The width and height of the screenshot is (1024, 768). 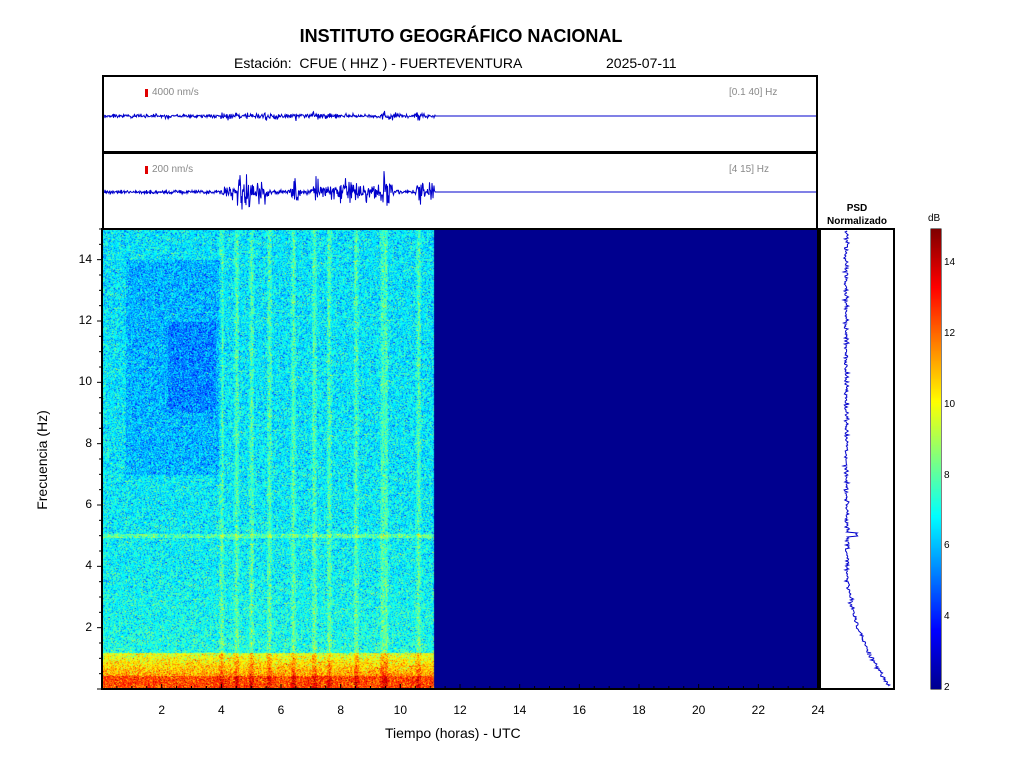 What do you see at coordinates (519, 710) in the screenshot?
I see `x-tick-label: 14` at bounding box center [519, 710].